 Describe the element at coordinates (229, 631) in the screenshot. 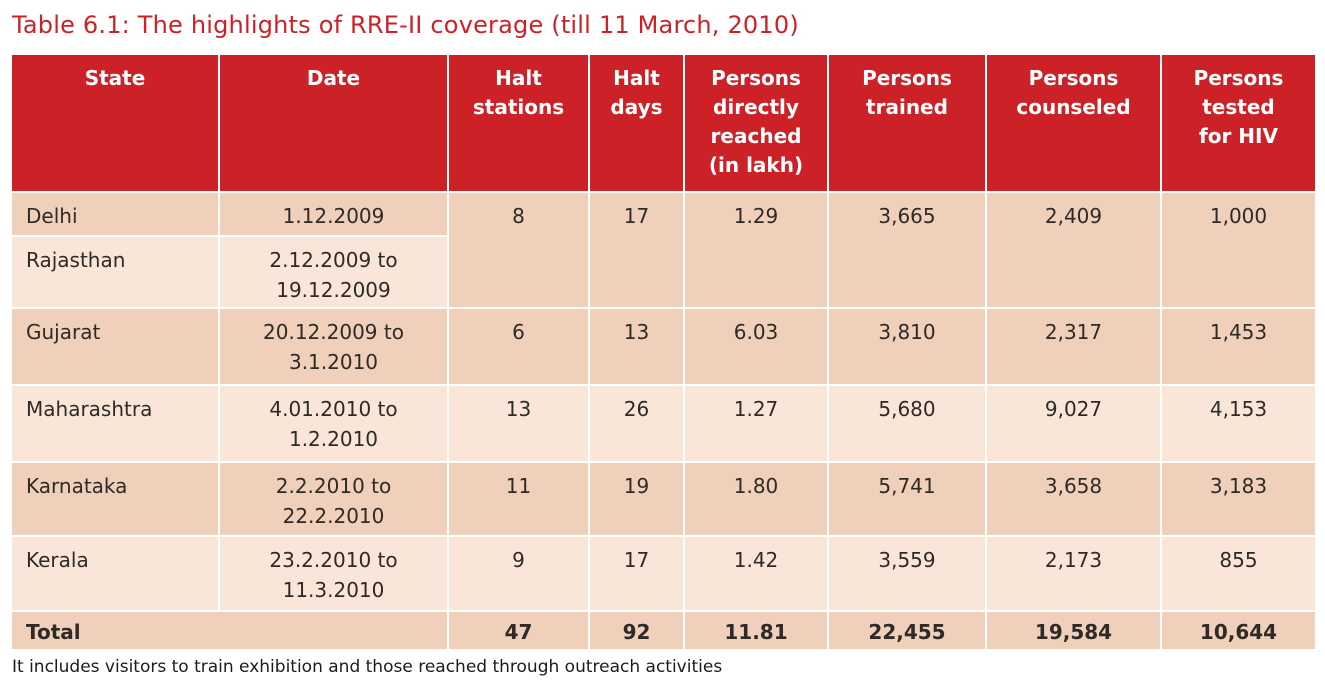

I see `cell-total-label: Total` at that location.